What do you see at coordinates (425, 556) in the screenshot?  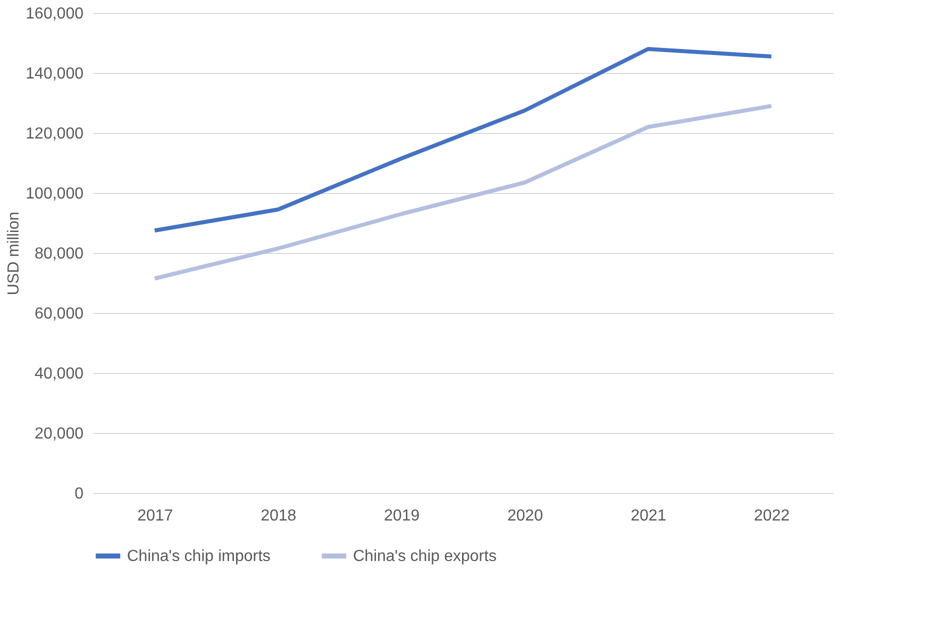 I see `legend-label: China's chip exports` at bounding box center [425, 556].